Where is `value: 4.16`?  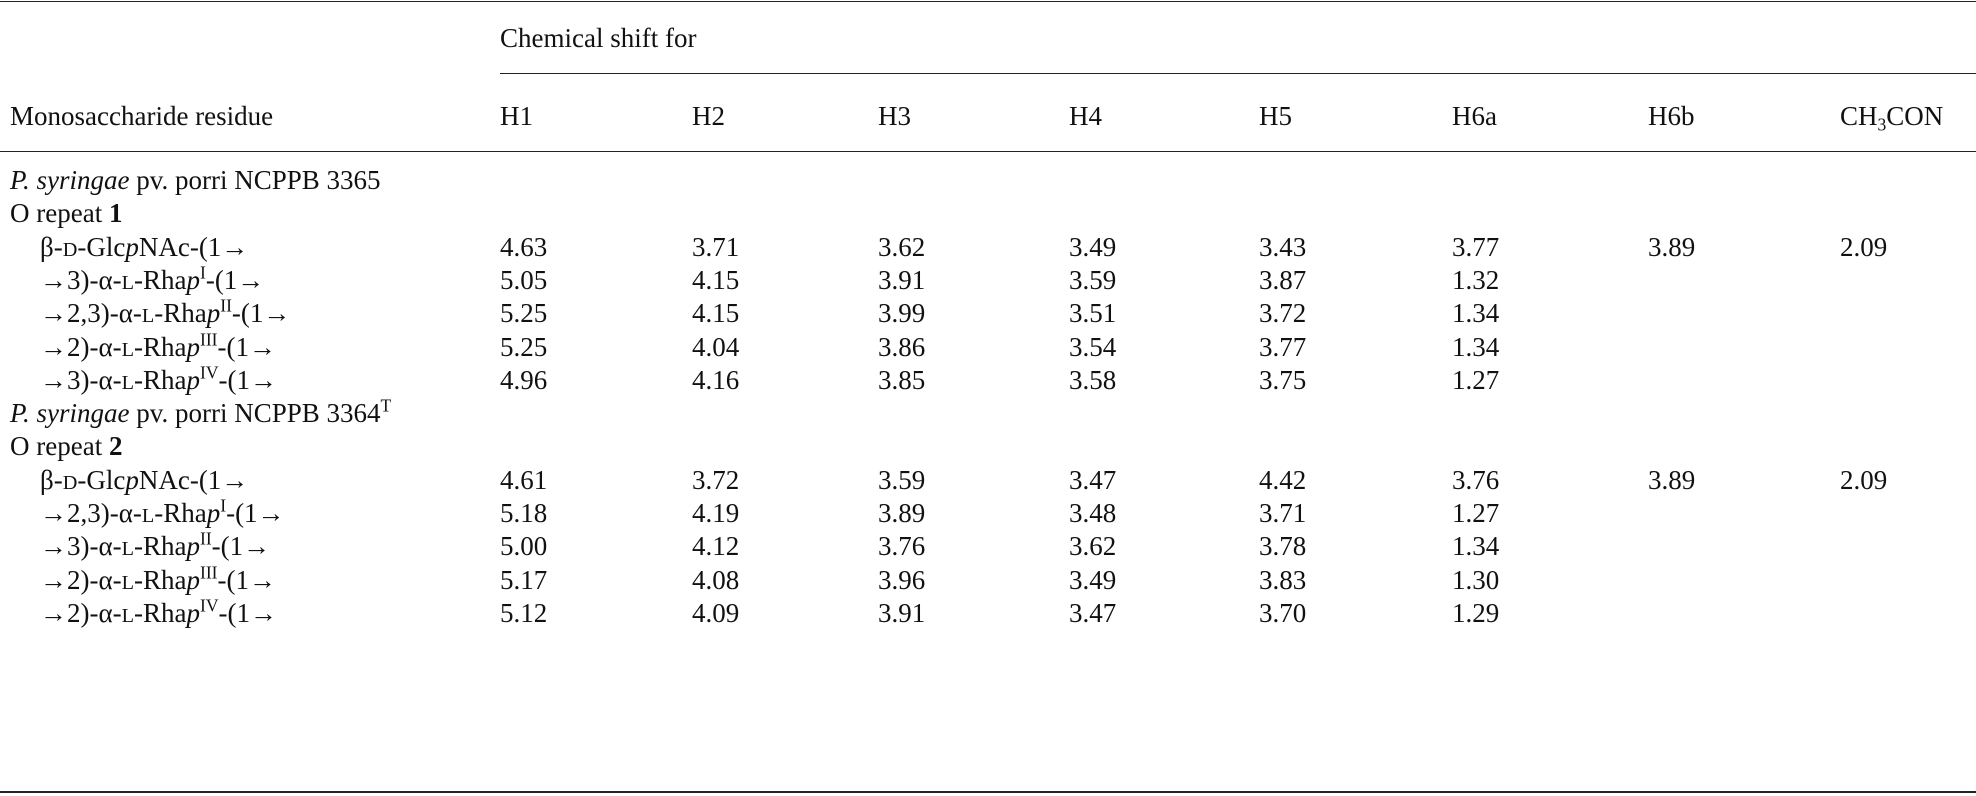
value: 4.16 is located at coordinates (716, 379).